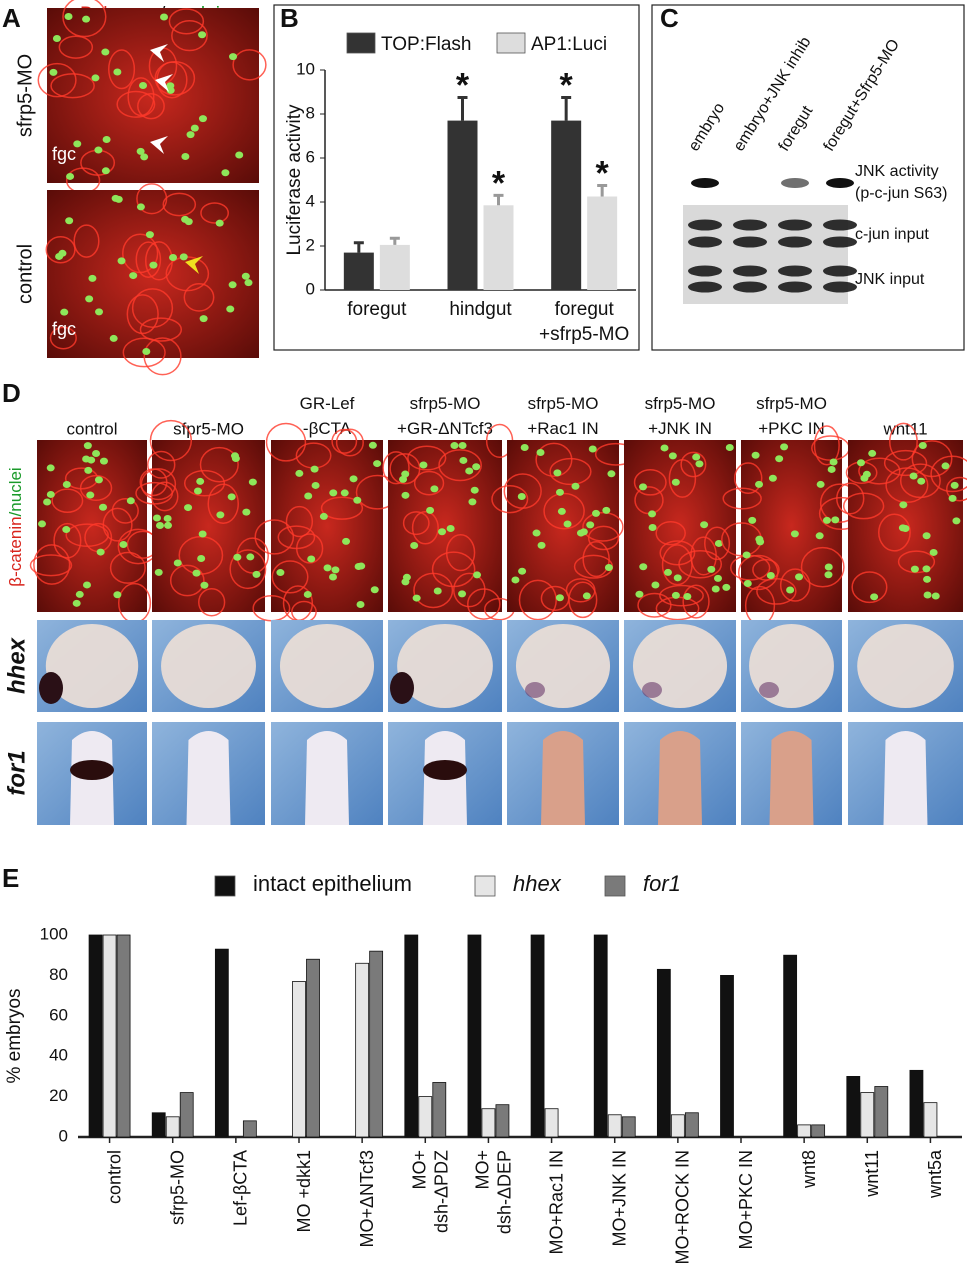  What do you see at coordinates (445, 403) in the screenshot?
I see `text-line: sfrp5-MO` at bounding box center [445, 403].